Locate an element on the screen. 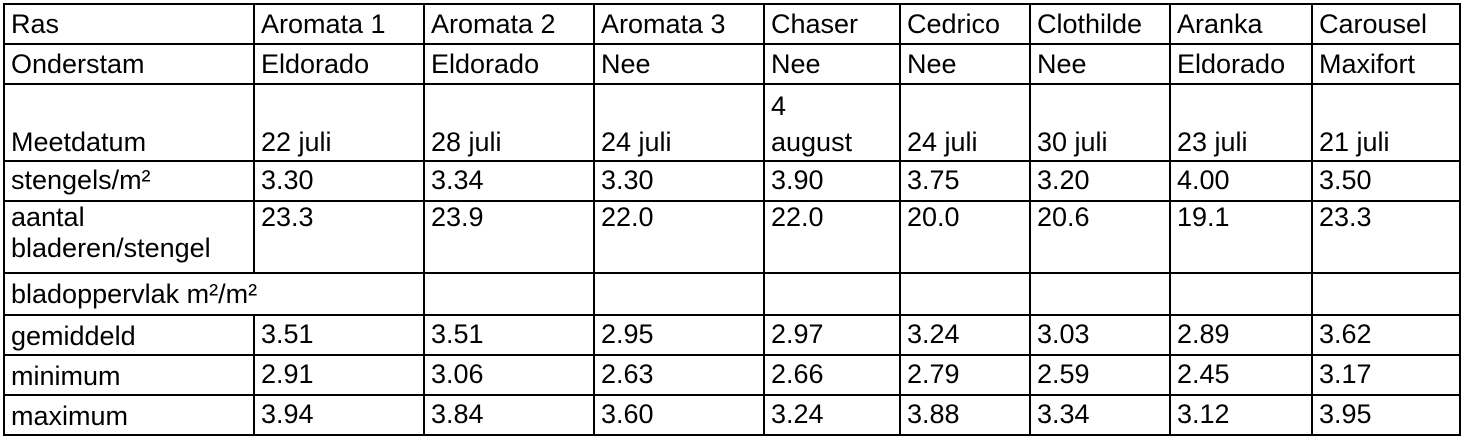  cell-meetdatum-3: 24 juli is located at coordinates (679, 122).